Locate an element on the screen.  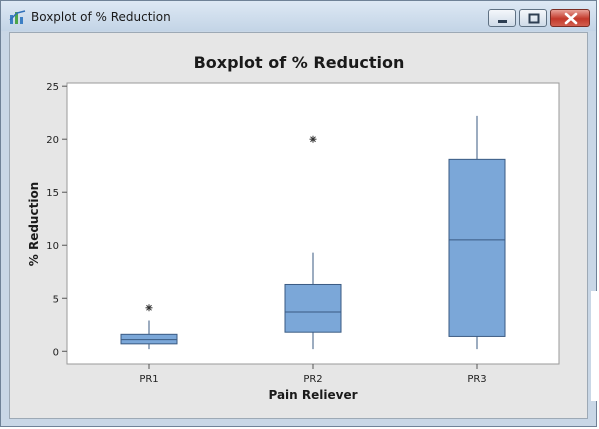
maximize-icon is located at coordinates (534, 18).